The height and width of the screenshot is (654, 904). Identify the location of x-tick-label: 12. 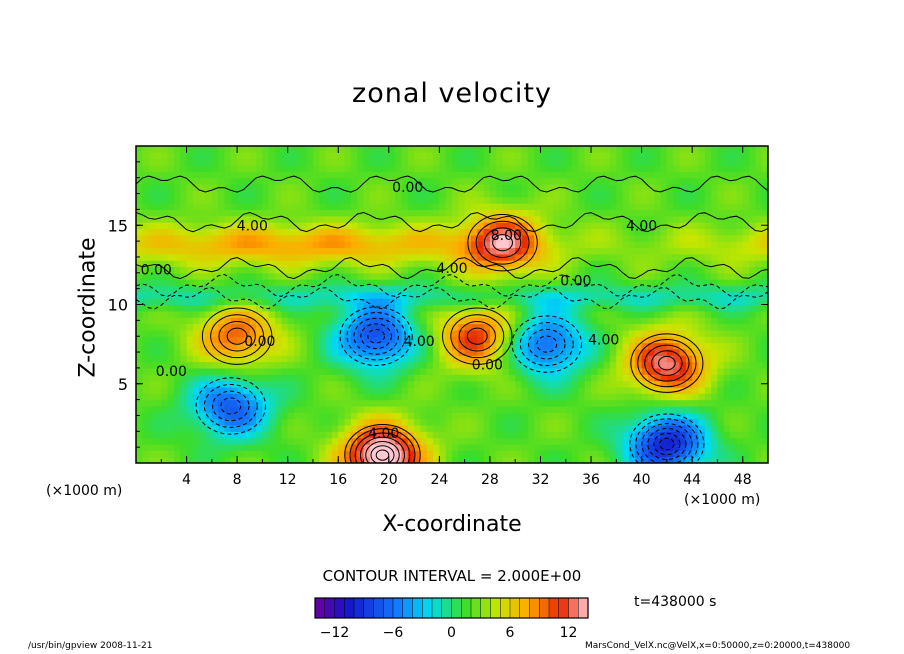
(288, 480).